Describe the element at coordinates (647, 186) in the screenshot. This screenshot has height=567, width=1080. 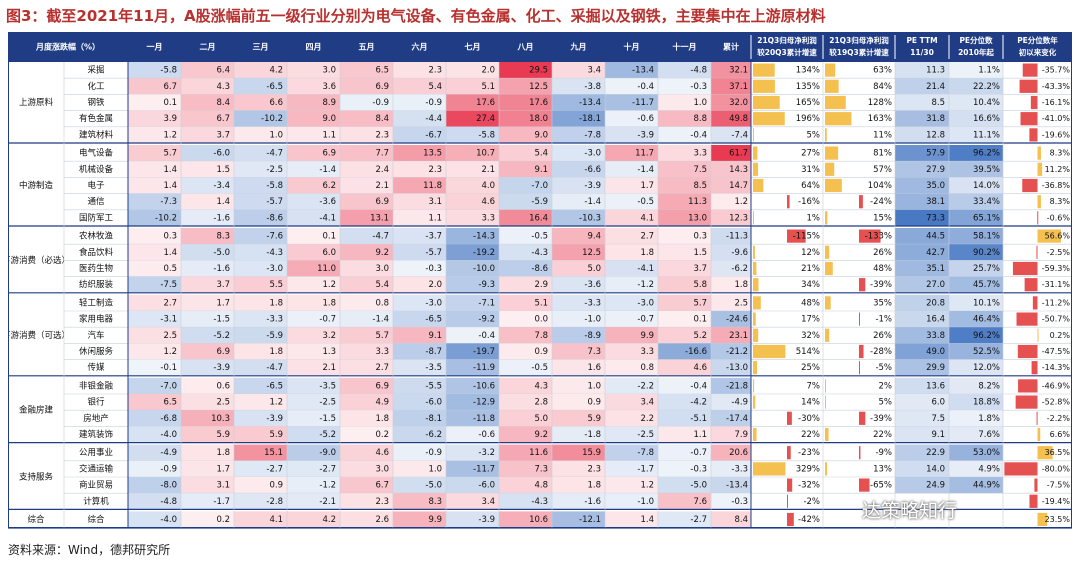
I see `month-value: 1.7` at that location.